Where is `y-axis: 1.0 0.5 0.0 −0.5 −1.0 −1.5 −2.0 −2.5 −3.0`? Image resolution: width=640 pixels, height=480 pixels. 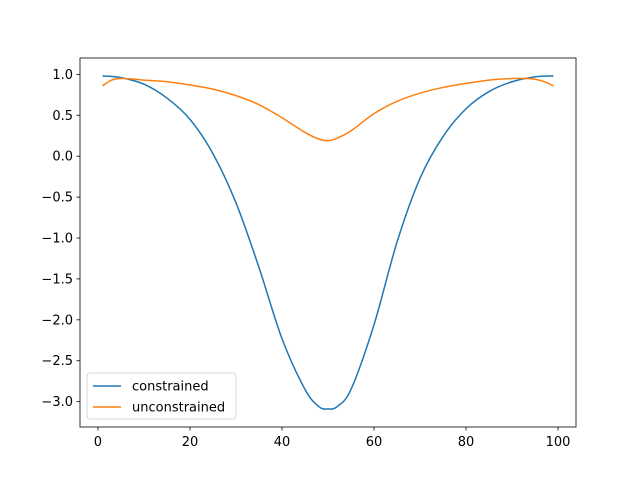 y-axis: 1.0 0.5 0.0 −0.5 −1.0 −1.5 −2.0 −2.5 −3.0 is located at coordinates (60, 239).